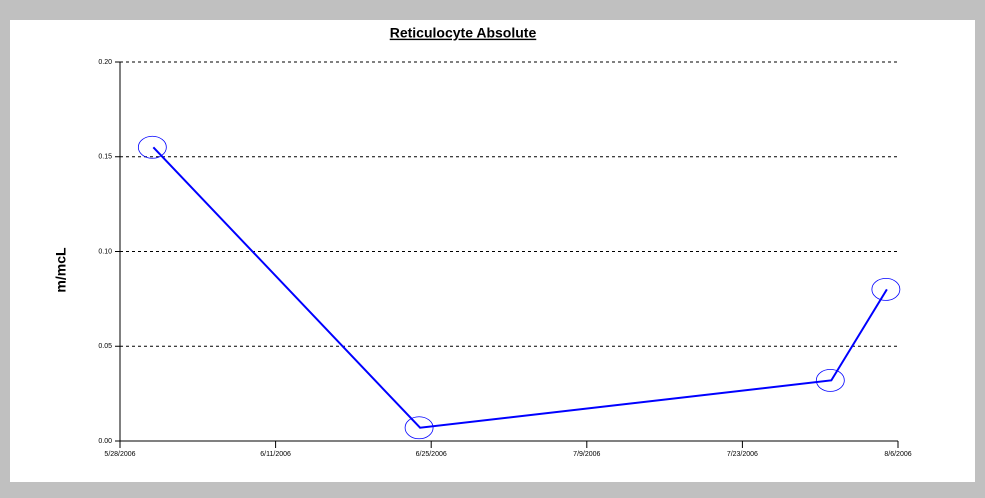  Describe the element at coordinates (586, 454) in the screenshot. I see `x-tick-label: 7/9/2006` at that location.